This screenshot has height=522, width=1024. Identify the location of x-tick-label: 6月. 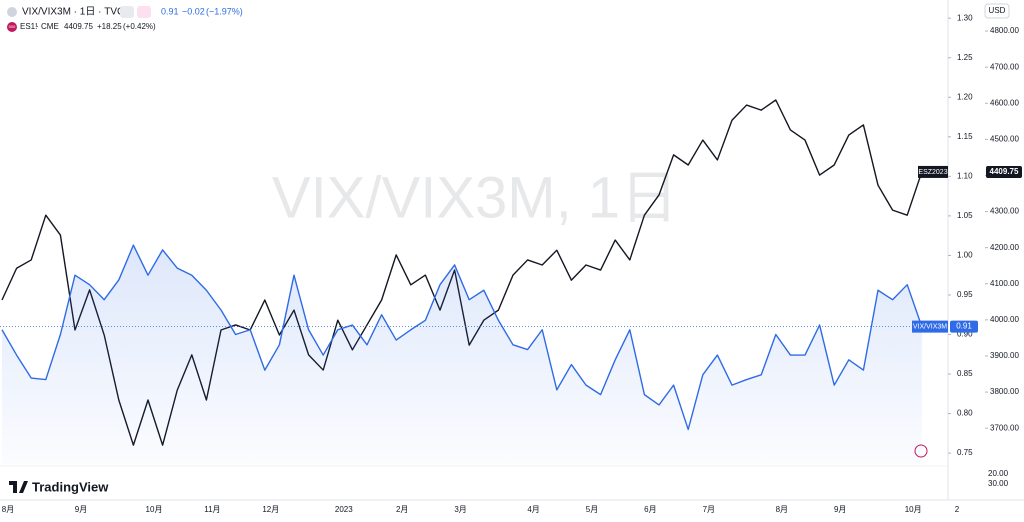
(650, 509).